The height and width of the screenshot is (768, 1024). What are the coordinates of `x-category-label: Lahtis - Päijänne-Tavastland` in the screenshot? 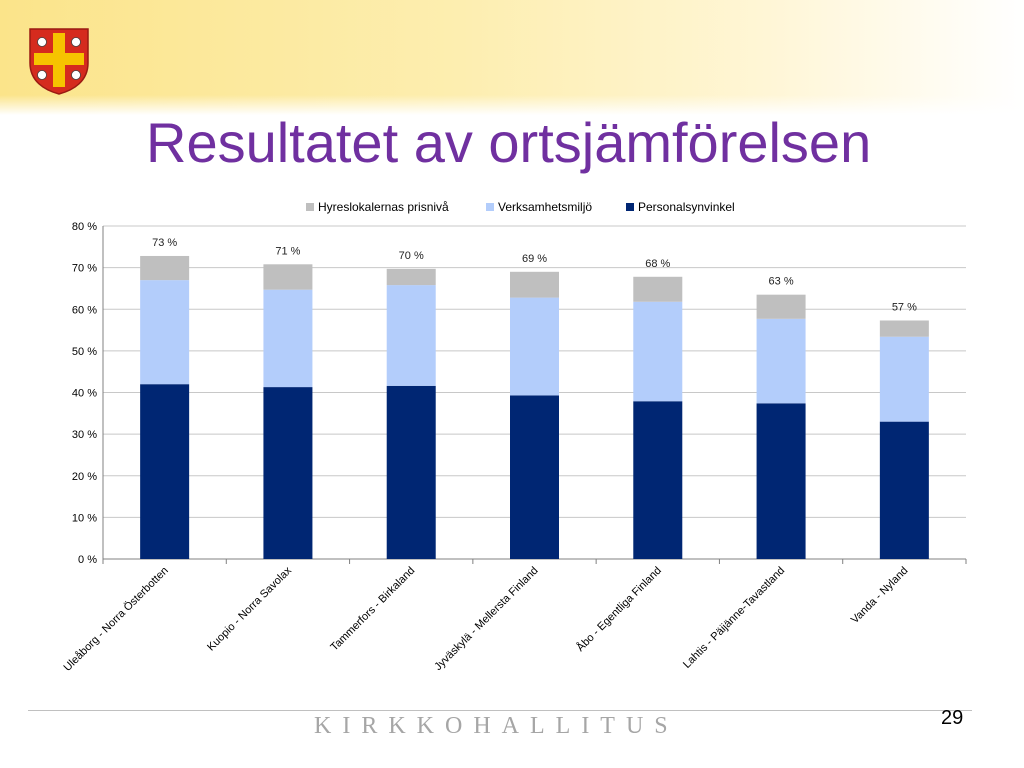 It's located at (734, 618).